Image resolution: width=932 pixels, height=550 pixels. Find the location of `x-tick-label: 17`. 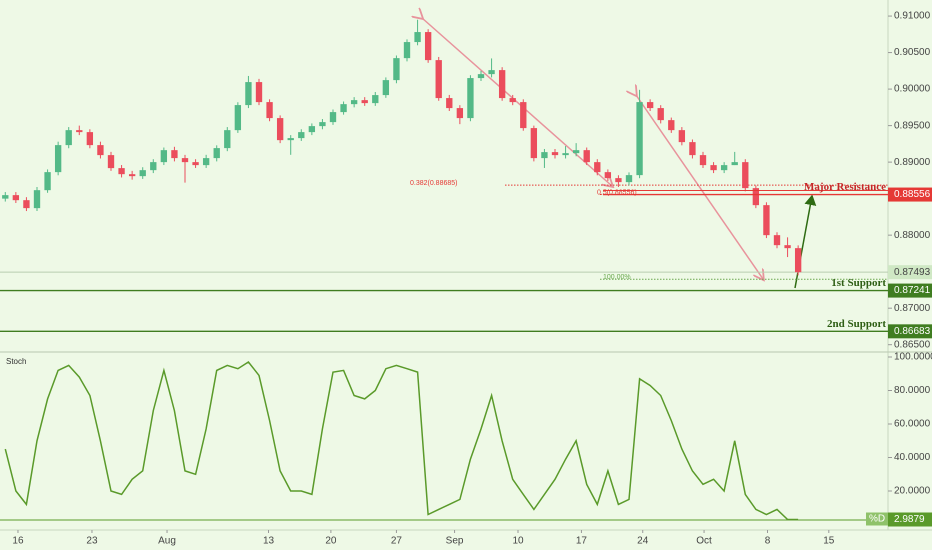

x-tick-label: 17 is located at coordinates (582, 541).